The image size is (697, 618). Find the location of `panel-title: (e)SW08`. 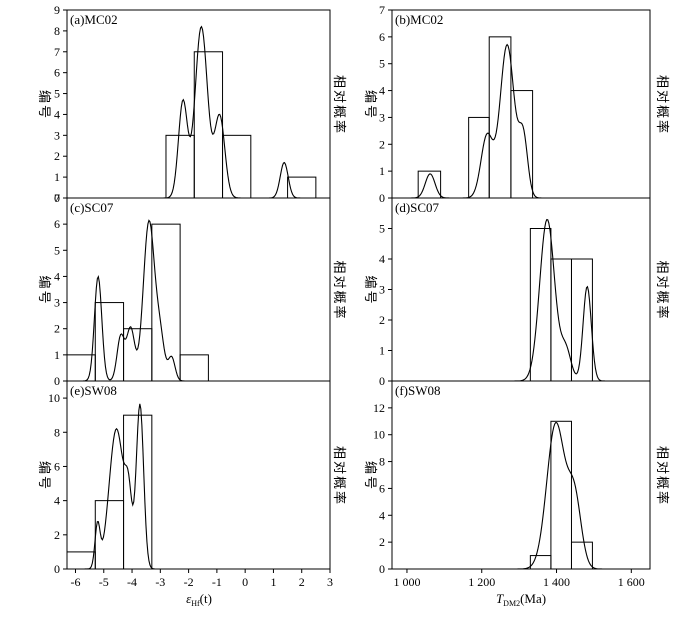

panel-title: (e)SW08 is located at coordinates (93, 390).